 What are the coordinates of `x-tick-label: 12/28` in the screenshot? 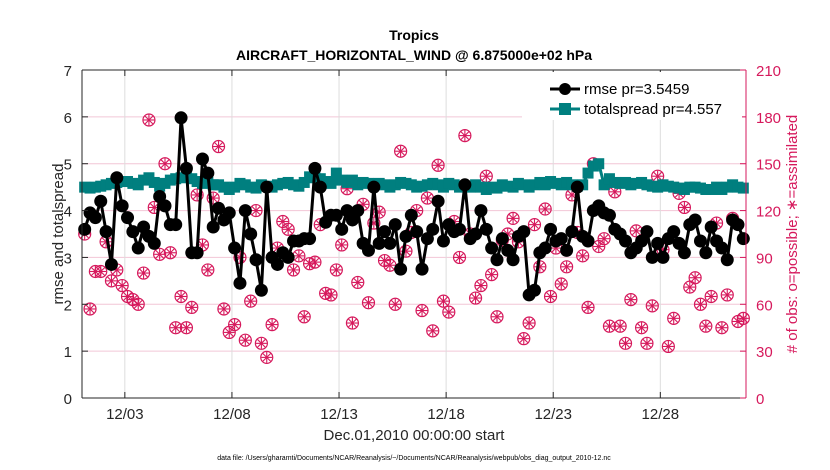 It's located at (661, 414).